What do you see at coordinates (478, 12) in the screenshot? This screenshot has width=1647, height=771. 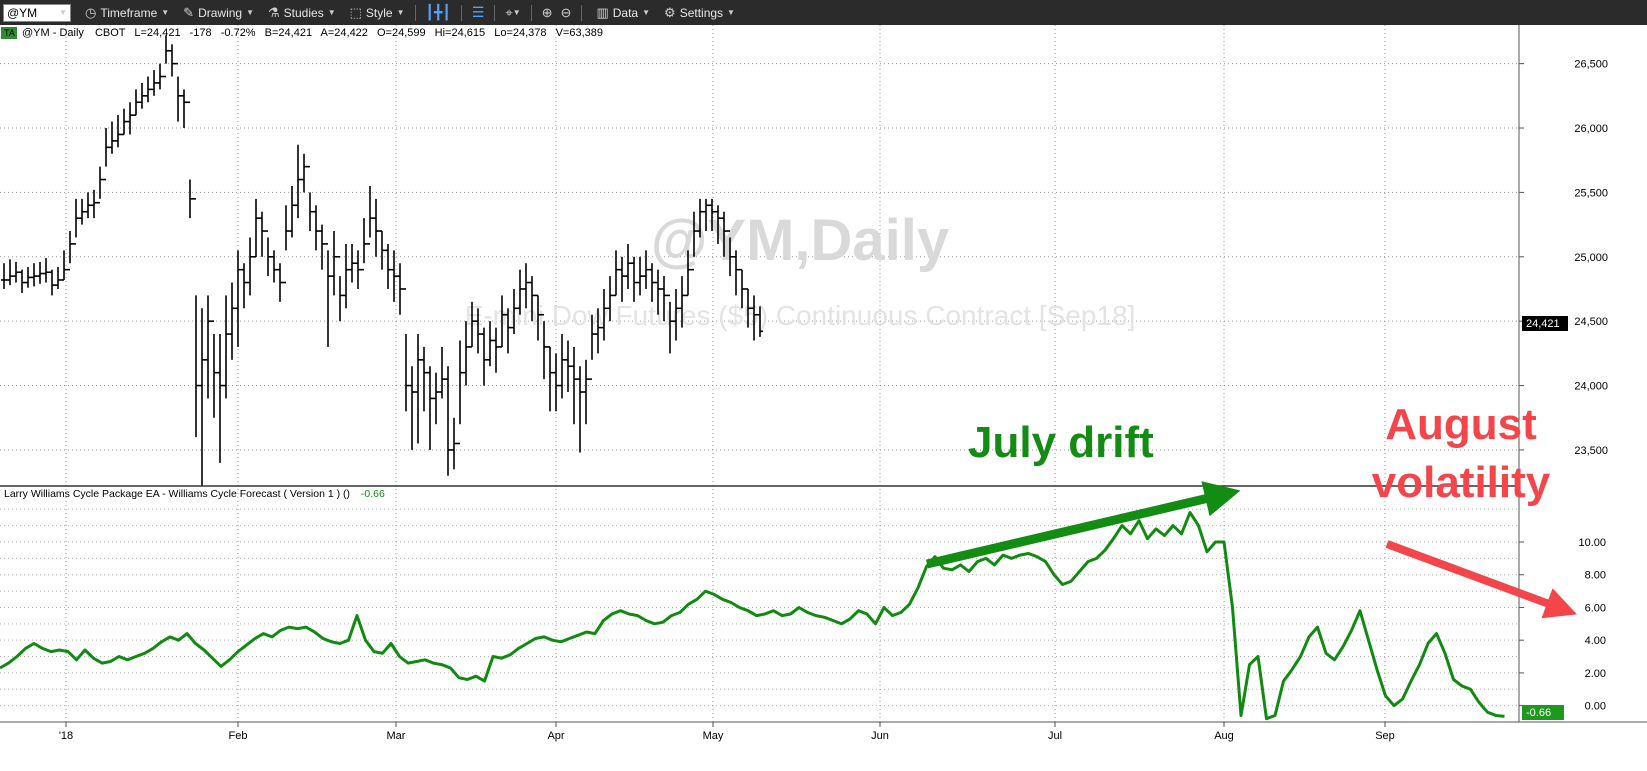 I see `layout-icon: ☰` at bounding box center [478, 12].